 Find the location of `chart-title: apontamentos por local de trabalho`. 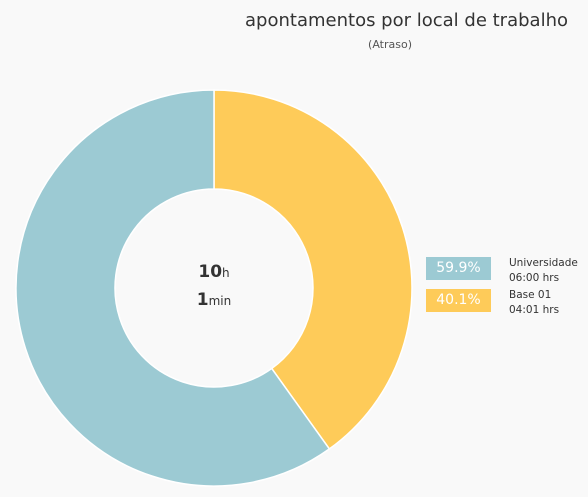

chart-title: apontamentos por local de trabalho is located at coordinates (406, 20).